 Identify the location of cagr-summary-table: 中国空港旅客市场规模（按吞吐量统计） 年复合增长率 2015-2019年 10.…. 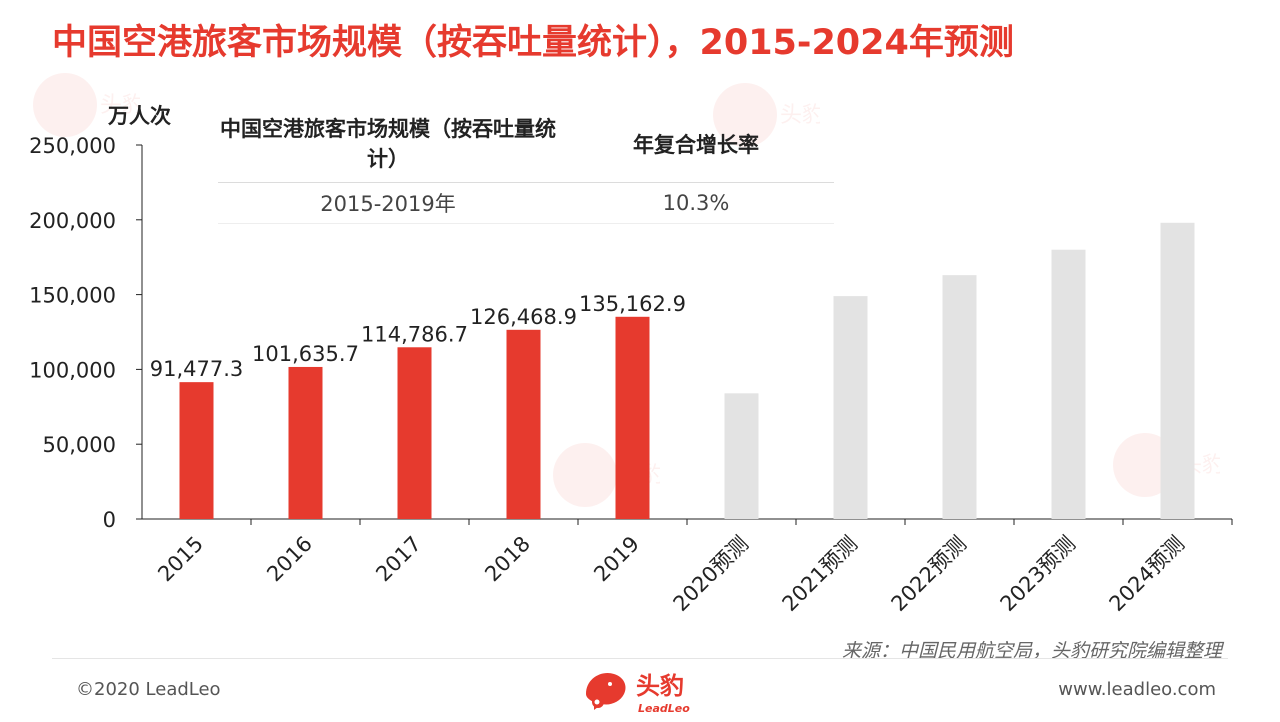
(526, 169).